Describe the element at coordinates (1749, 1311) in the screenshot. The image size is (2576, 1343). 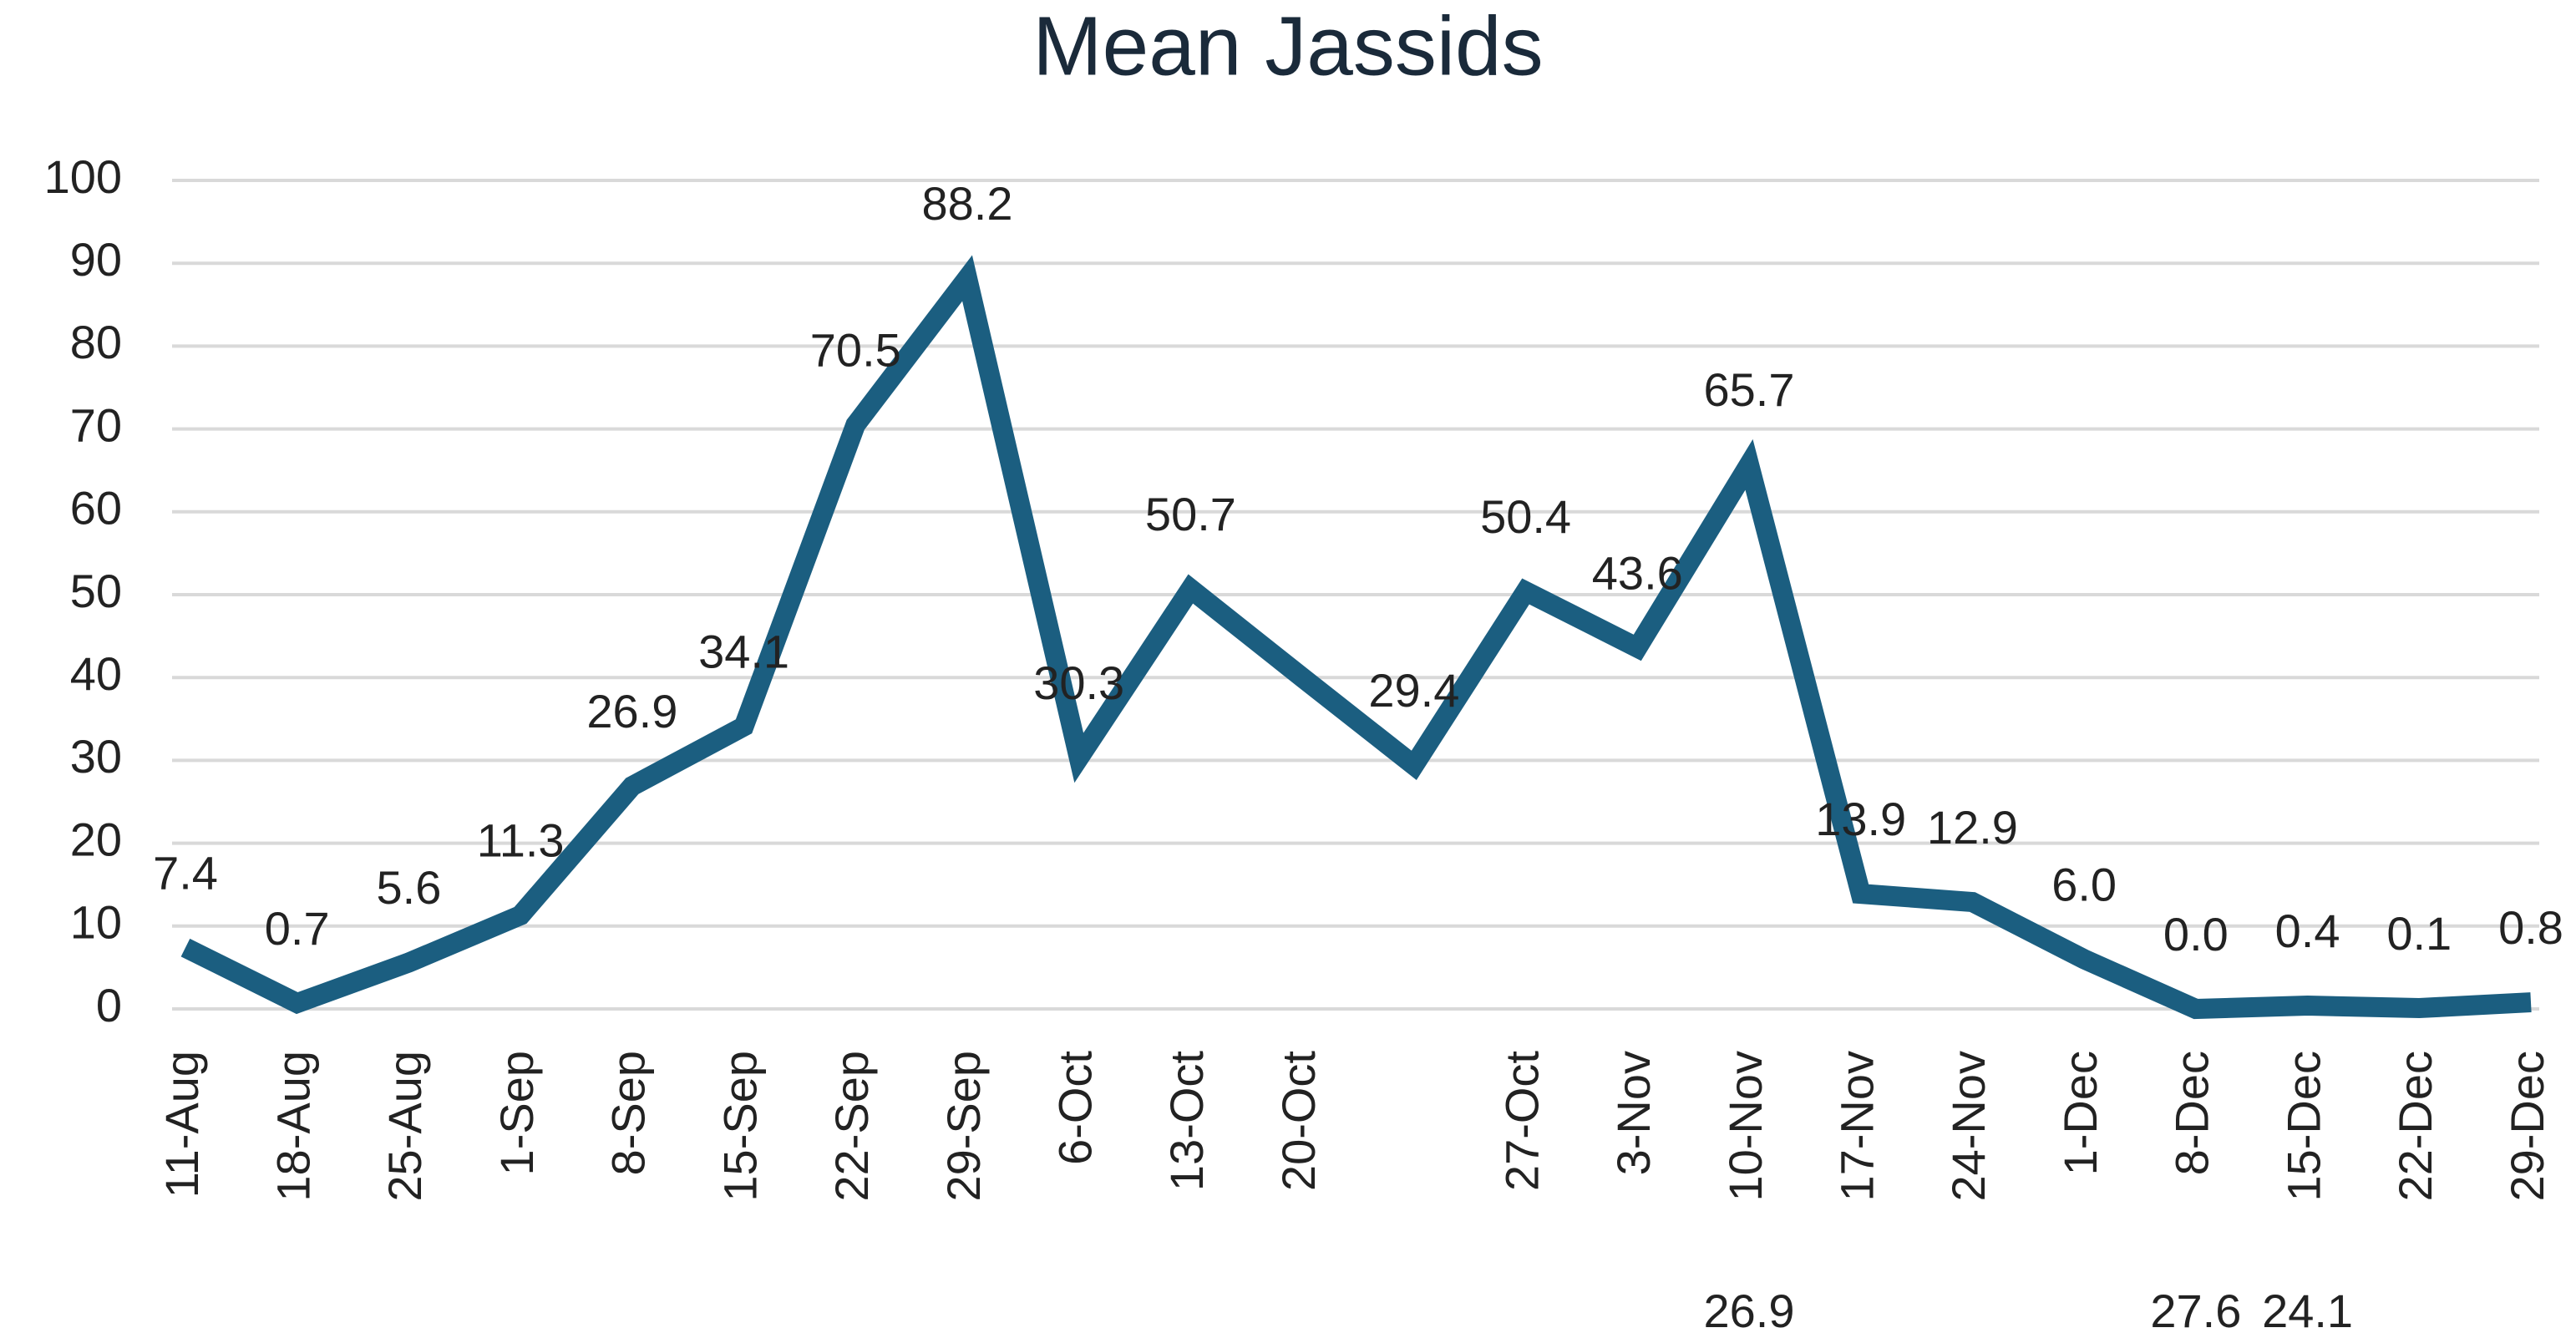
I see `annotation: 26.9` at that location.